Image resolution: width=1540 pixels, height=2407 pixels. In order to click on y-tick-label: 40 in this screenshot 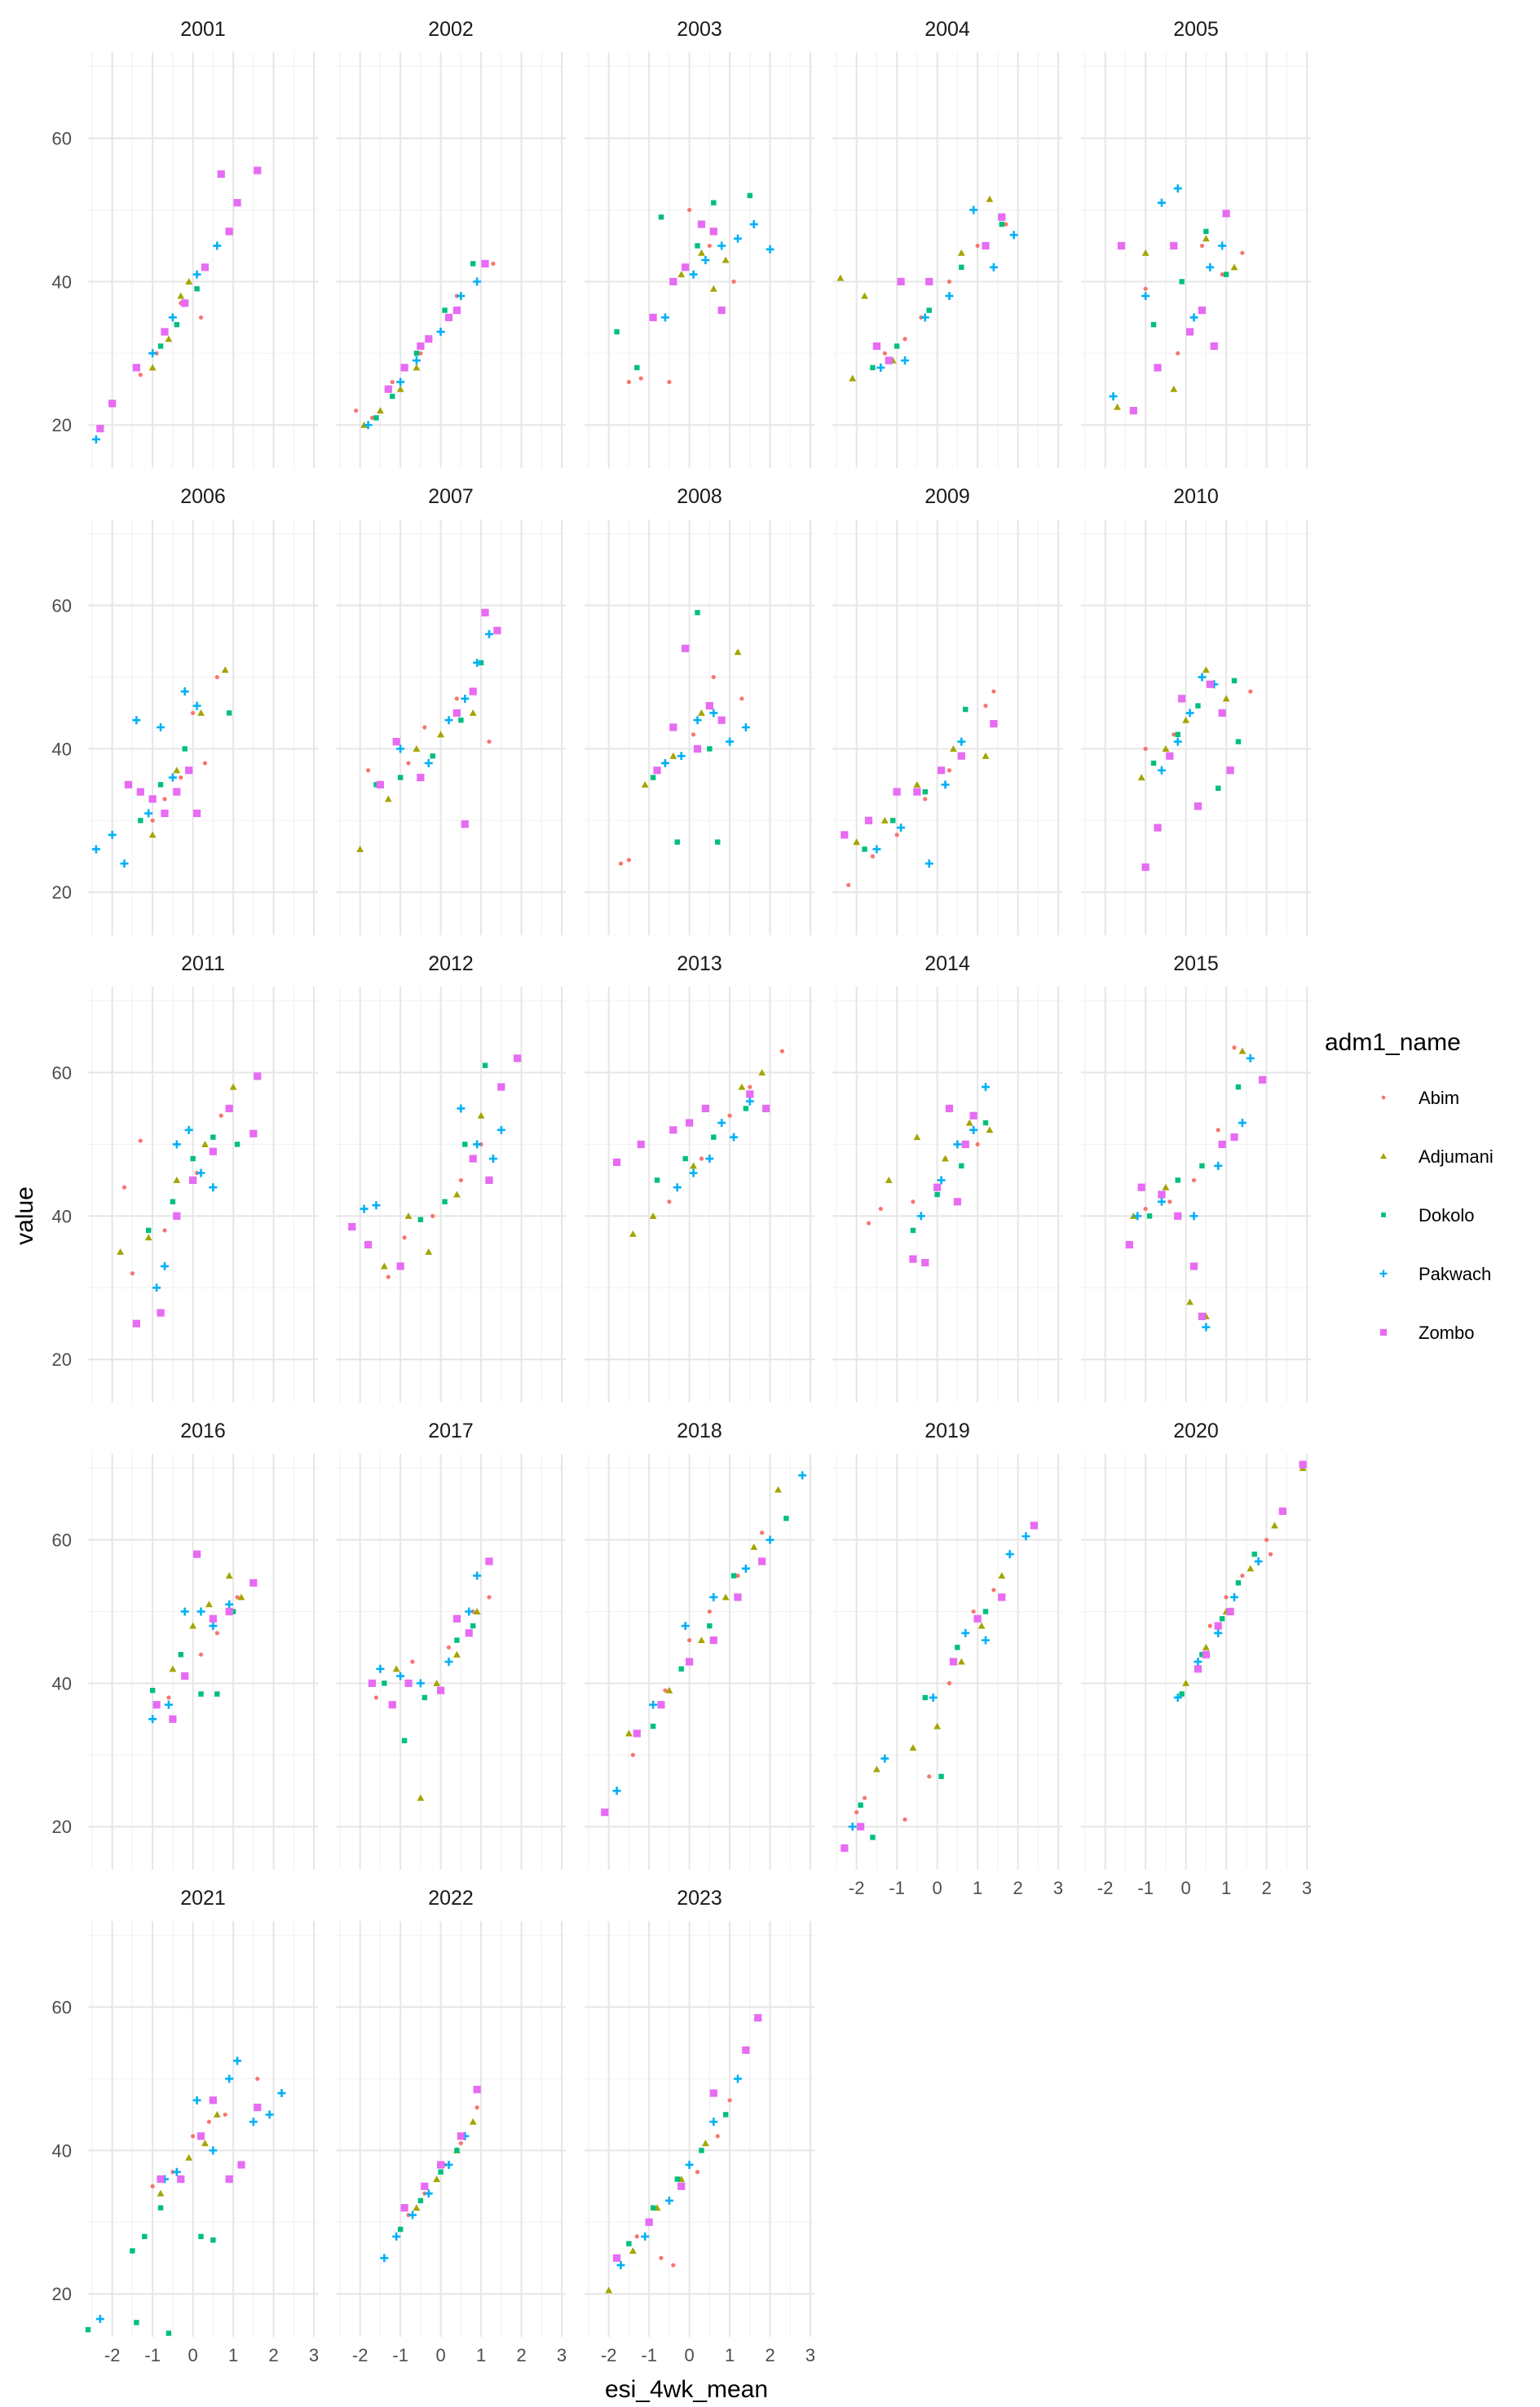, I will do `click(62, 2150)`.